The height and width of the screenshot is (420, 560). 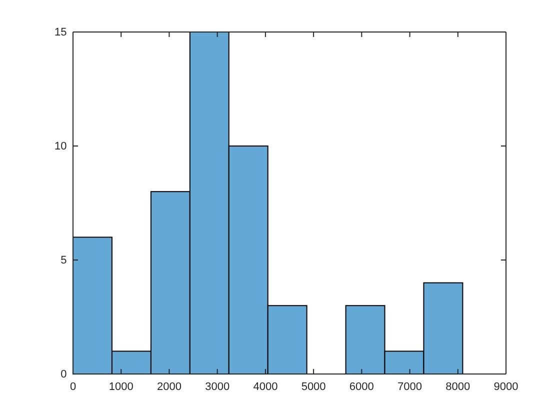 What do you see at coordinates (313, 387) in the screenshot?
I see `x-tick-label: 5000` at bounding box center [313, 387].